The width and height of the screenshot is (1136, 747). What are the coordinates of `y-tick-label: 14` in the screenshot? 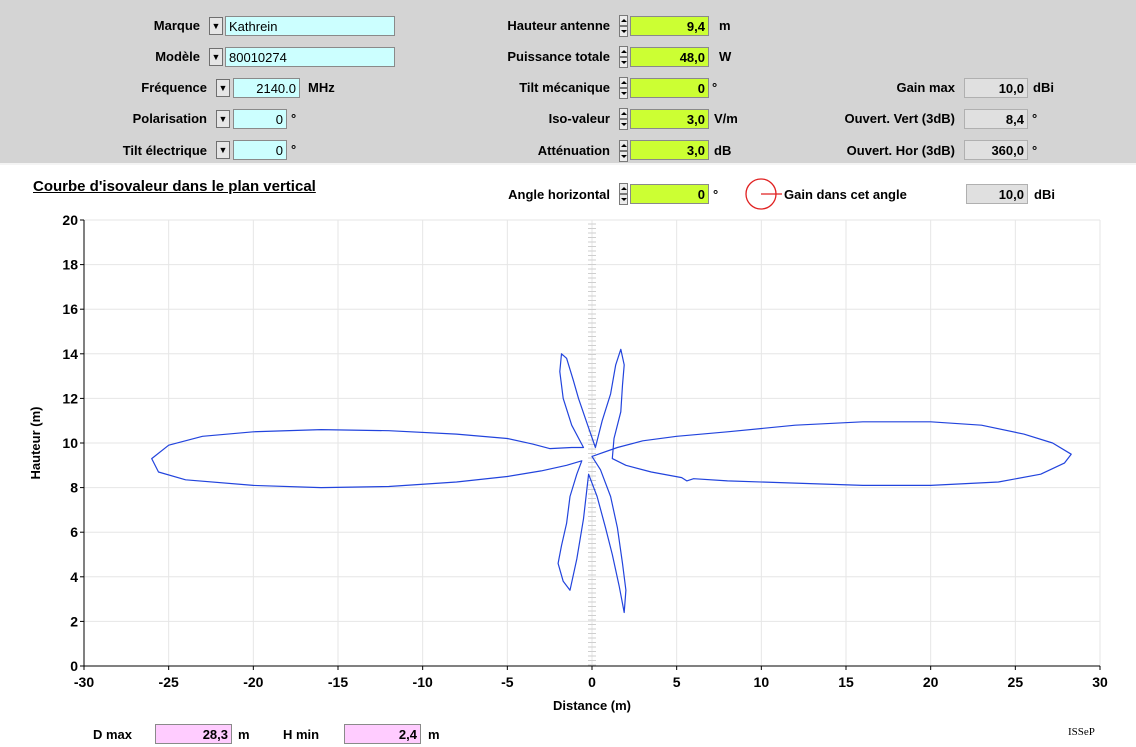 It's located at (70, 354).